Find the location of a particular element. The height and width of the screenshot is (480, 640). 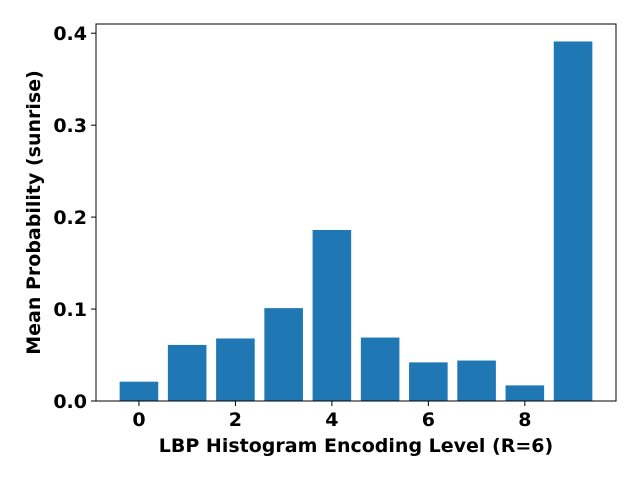

y-tick-label: 0.2 is located at coordinates (70, 218).